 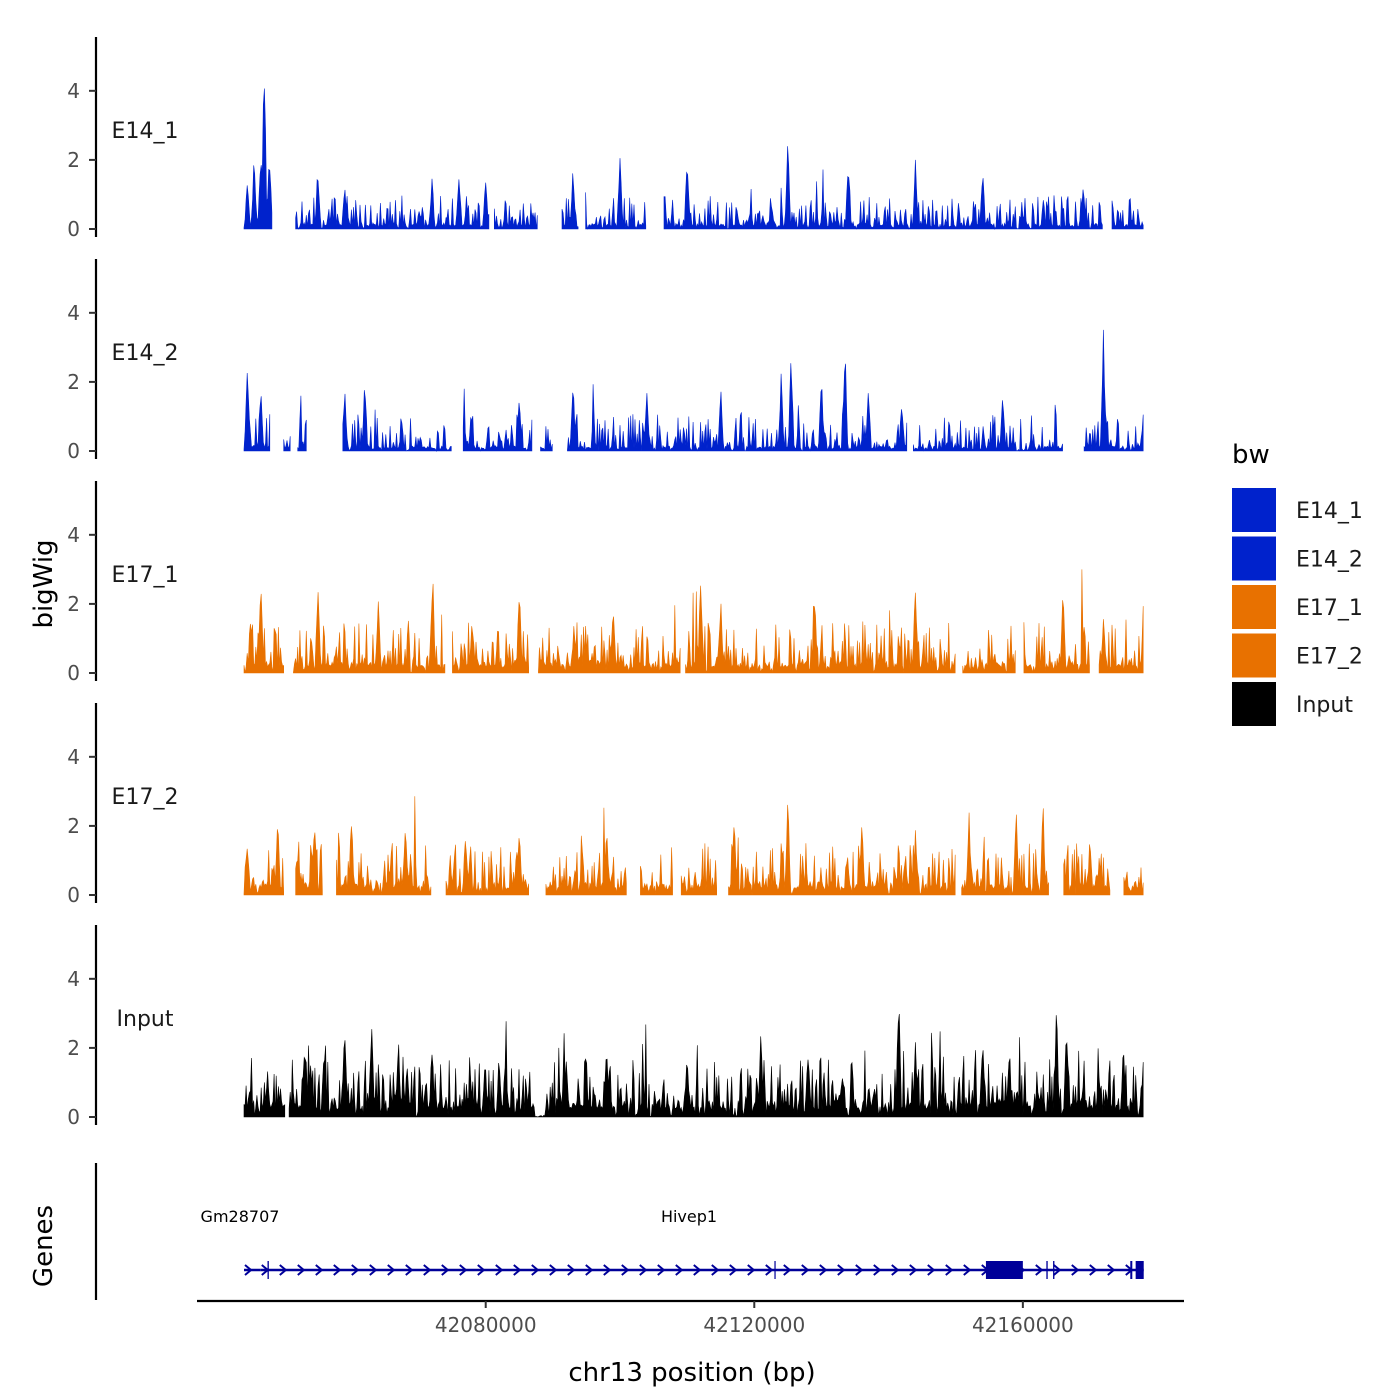 What do you see at coordinates (1329, 511) in the screenshot?
I see `legend-label: E14_1` at bounding box center [1329, 511].